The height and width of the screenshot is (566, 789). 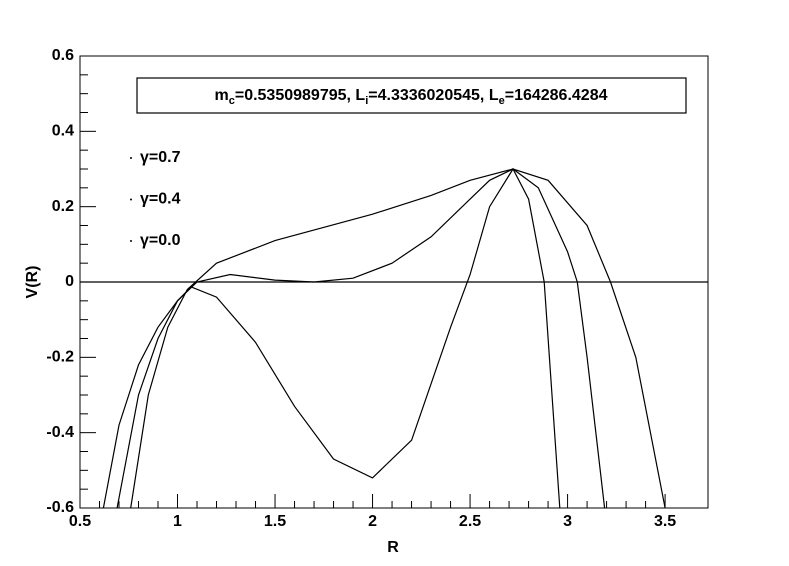 I want to click on annotation-value: =164286.4284, so click(x=556, y=95).